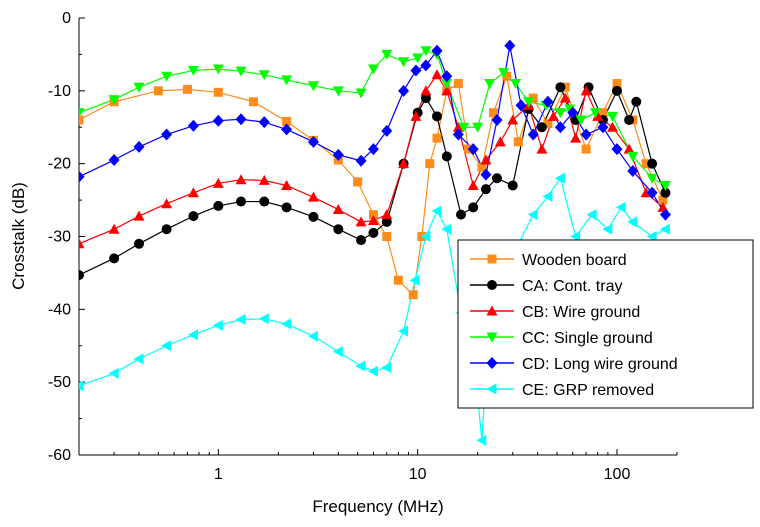  What do you see at coordinates (581, 312) in the screenshot?
I see `legend-label: CB: Wire ground` at bounding box center [581, 312].